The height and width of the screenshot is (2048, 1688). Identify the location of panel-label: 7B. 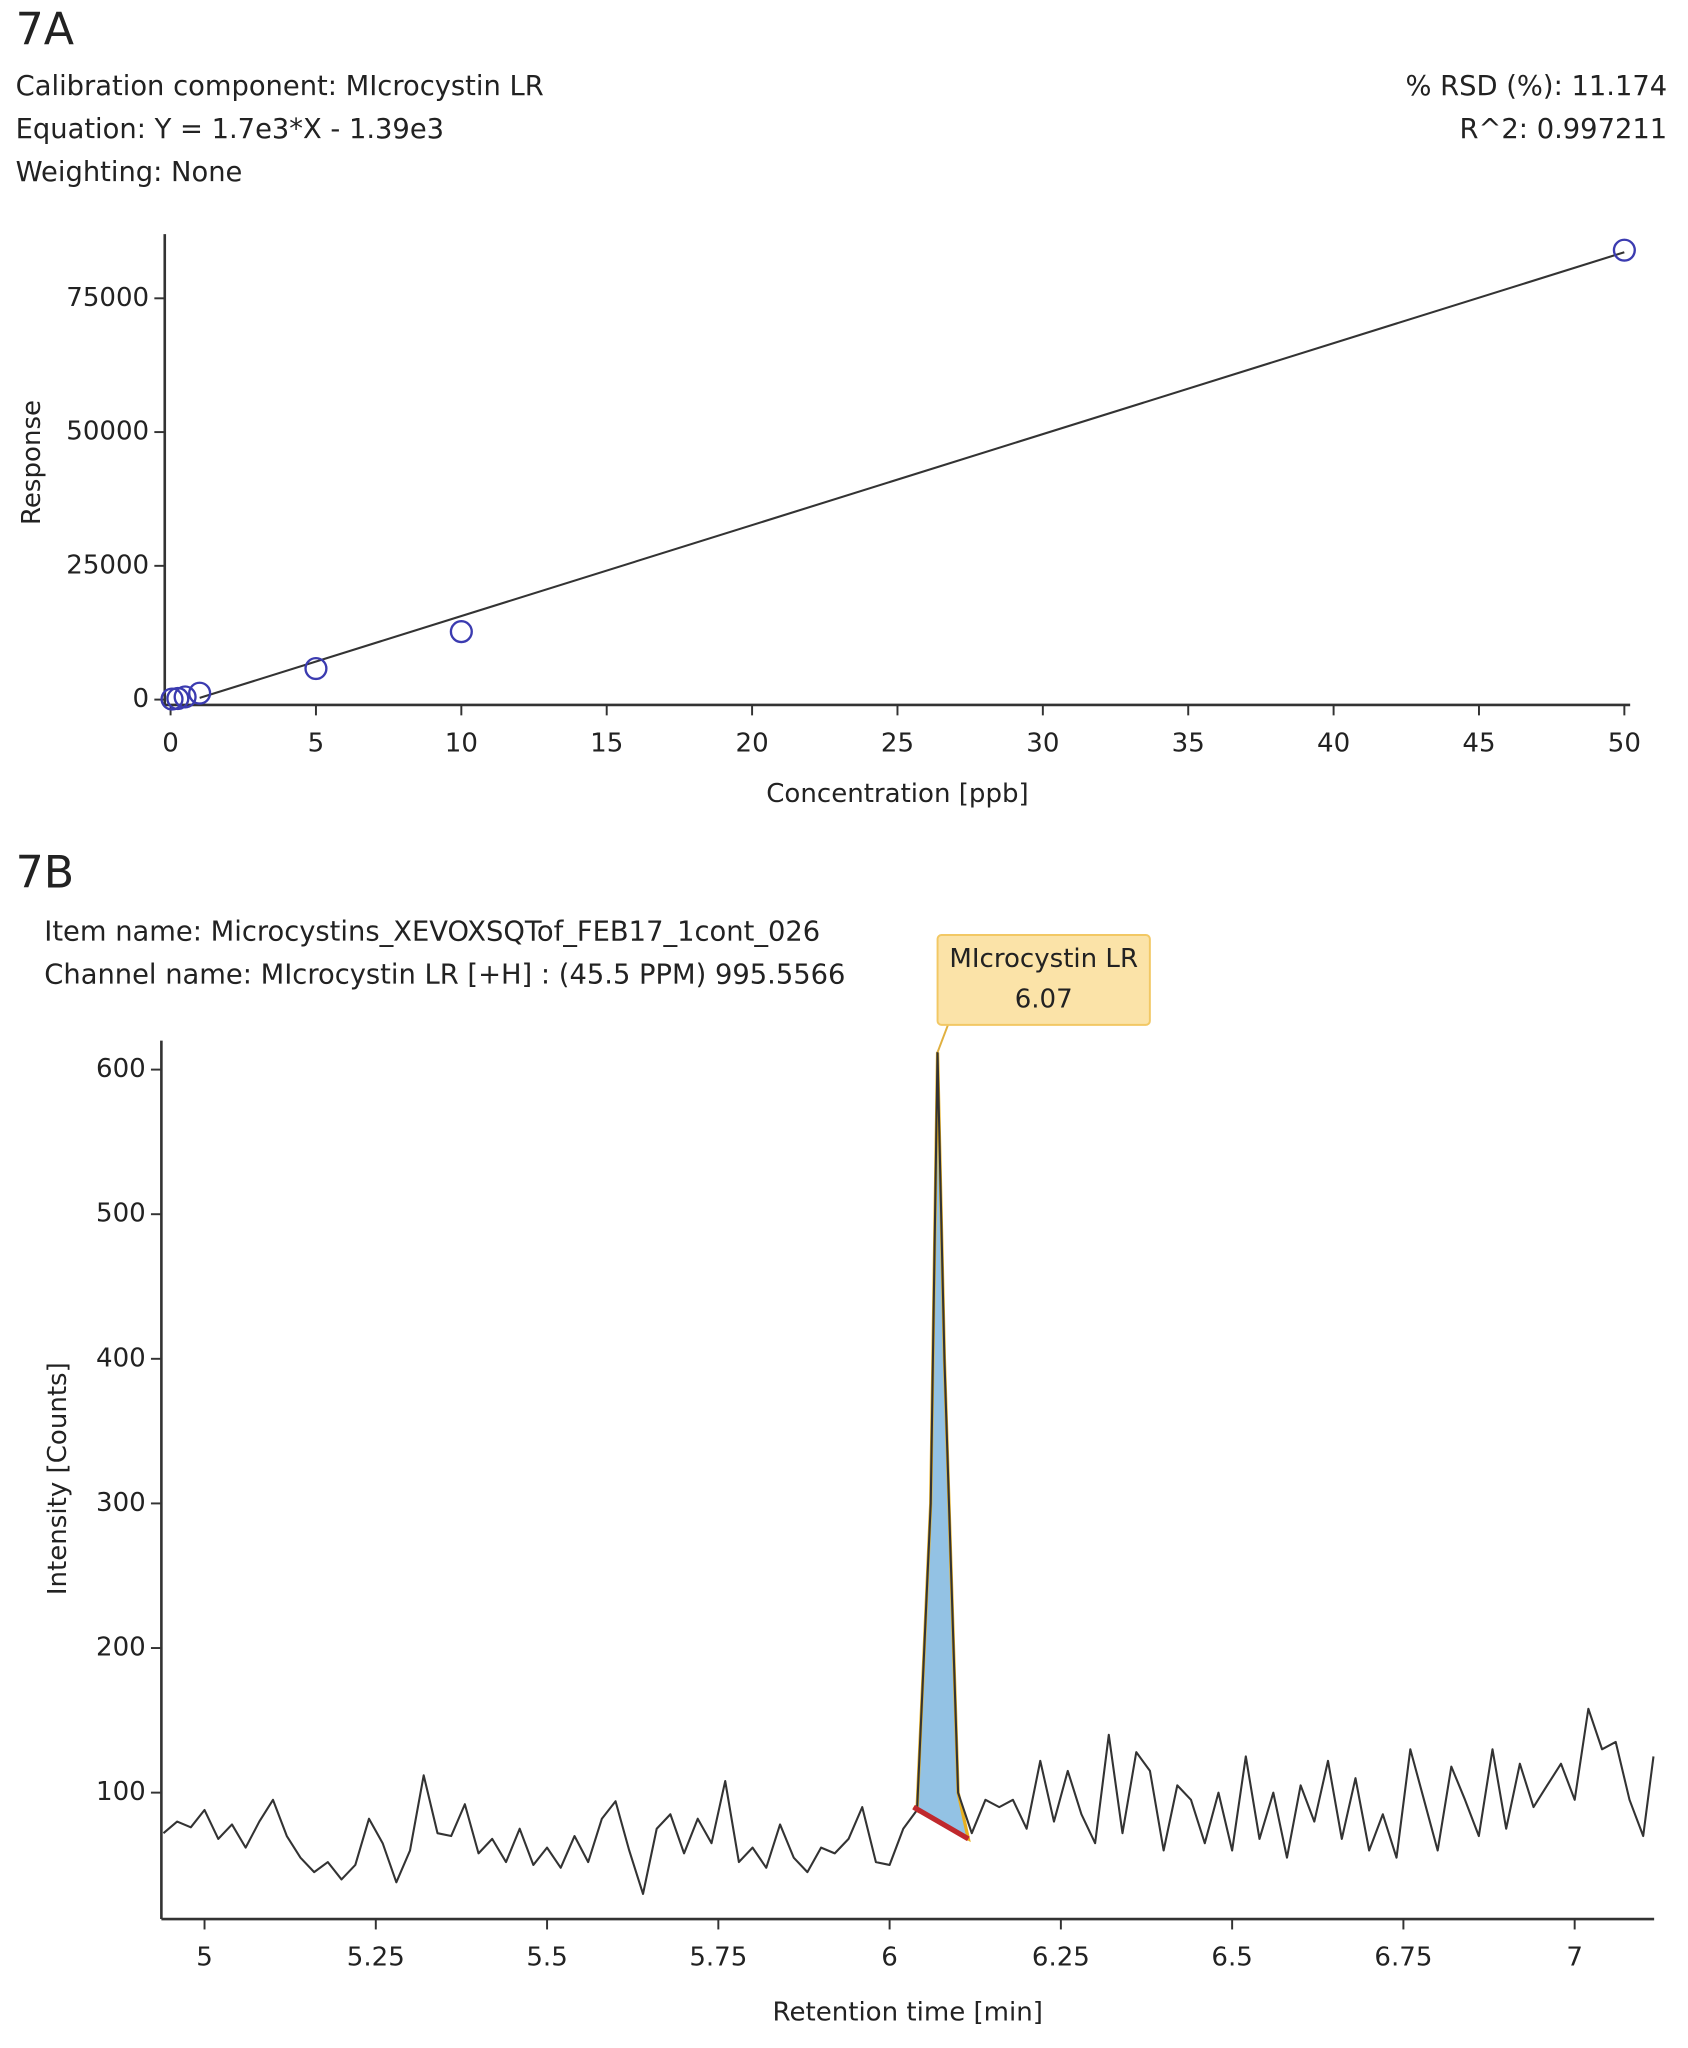
(45, 872).